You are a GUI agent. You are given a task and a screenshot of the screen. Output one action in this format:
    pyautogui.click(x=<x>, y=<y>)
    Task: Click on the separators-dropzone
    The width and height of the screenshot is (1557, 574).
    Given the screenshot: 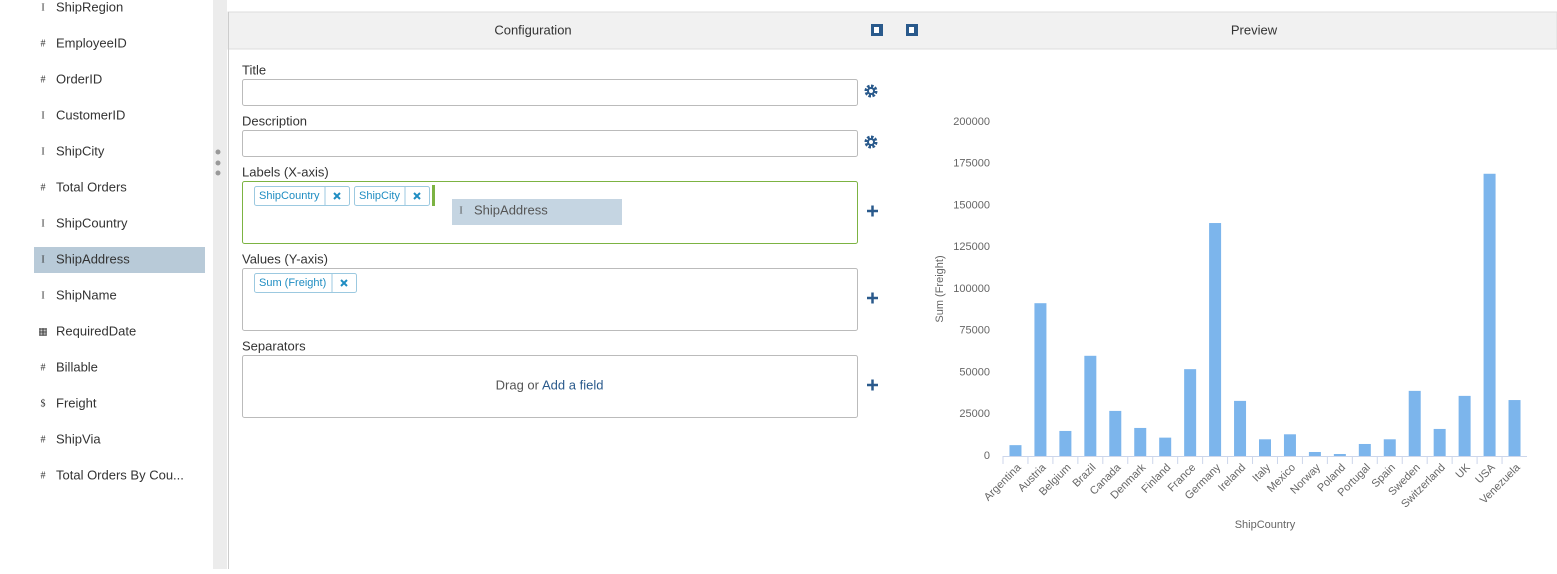 What is the action you would take?
    pyautogui.click(x=550, y=386)
    